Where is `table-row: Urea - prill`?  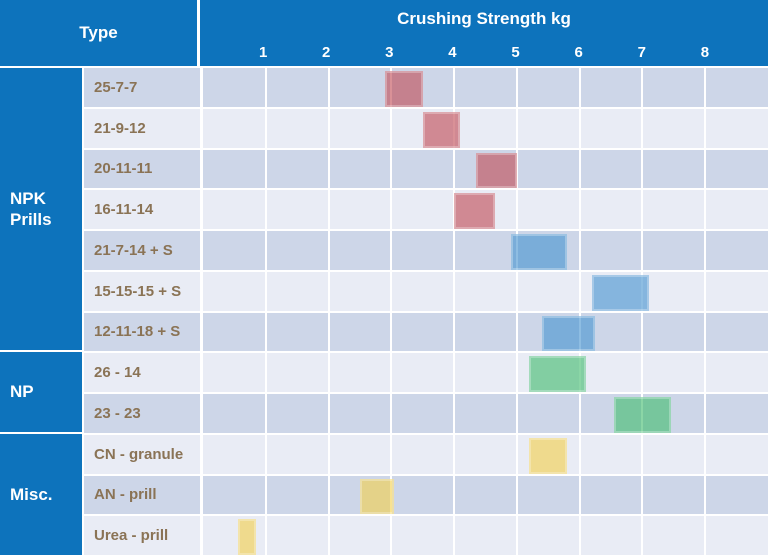
table-row: Urea - prill is located at coordinates (426, 535).